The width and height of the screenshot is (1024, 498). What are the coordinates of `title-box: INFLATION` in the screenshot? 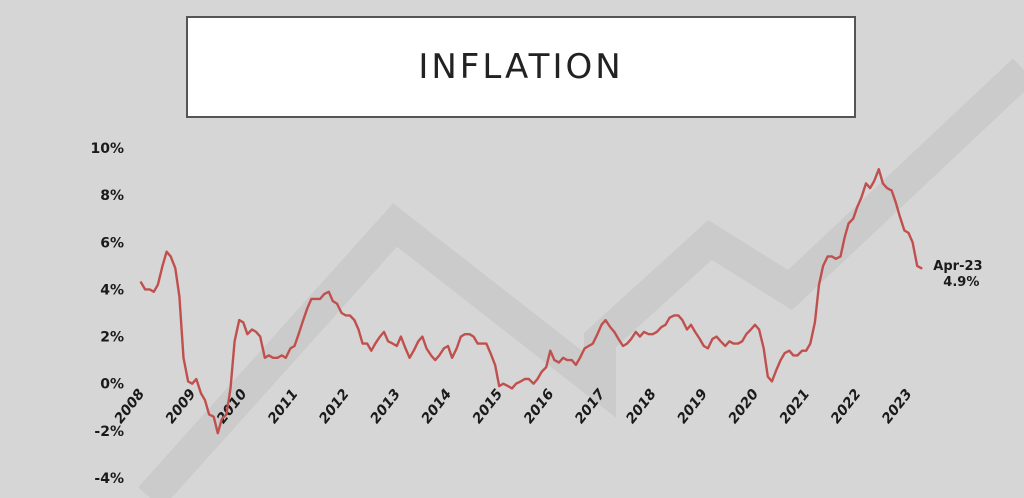 It's located at (521, 67).